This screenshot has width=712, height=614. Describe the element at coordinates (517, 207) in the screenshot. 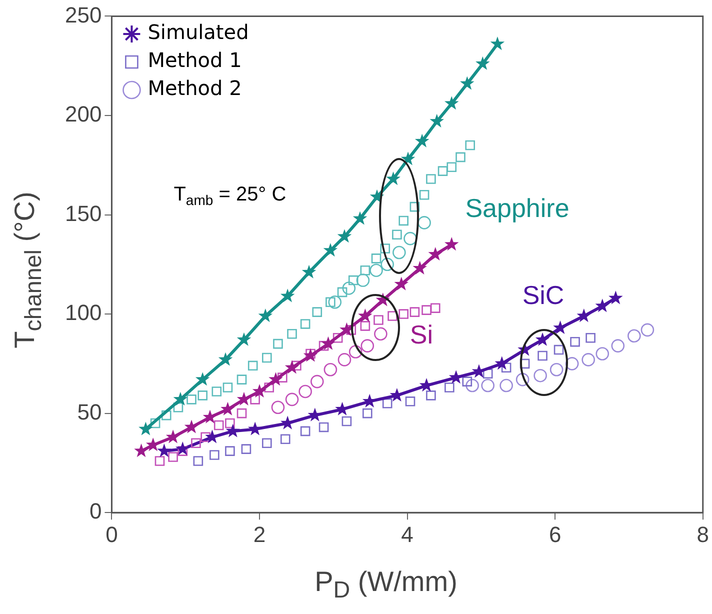

I see `annotation: Sapphire` at that location.